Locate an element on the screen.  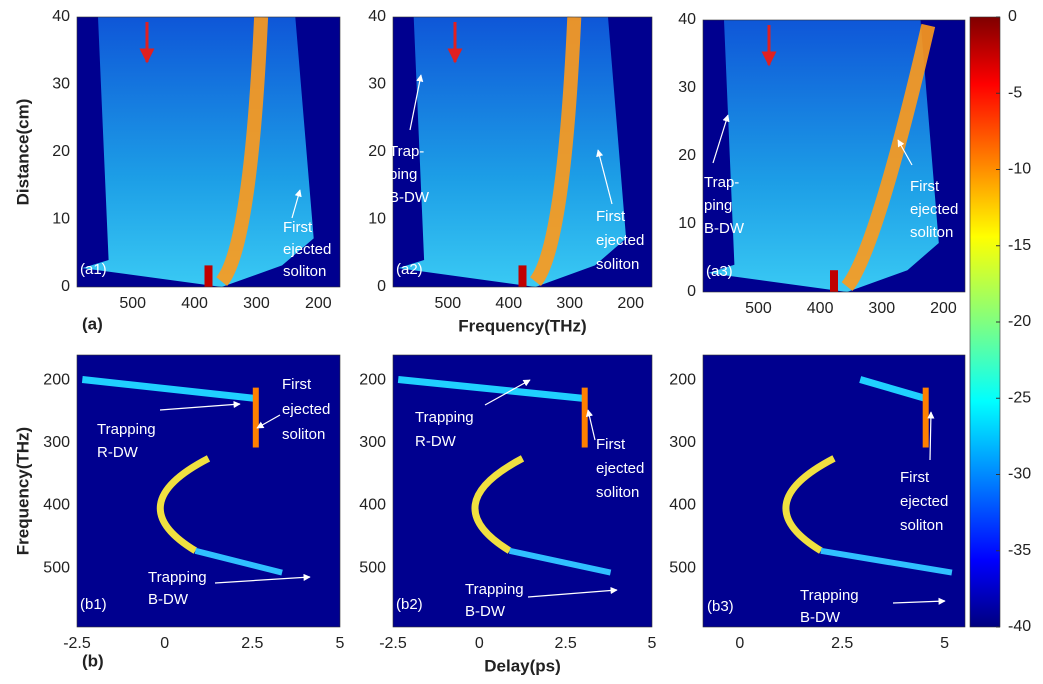
colorbar-tick-label: -5 is located at coordinates (1015, 92).